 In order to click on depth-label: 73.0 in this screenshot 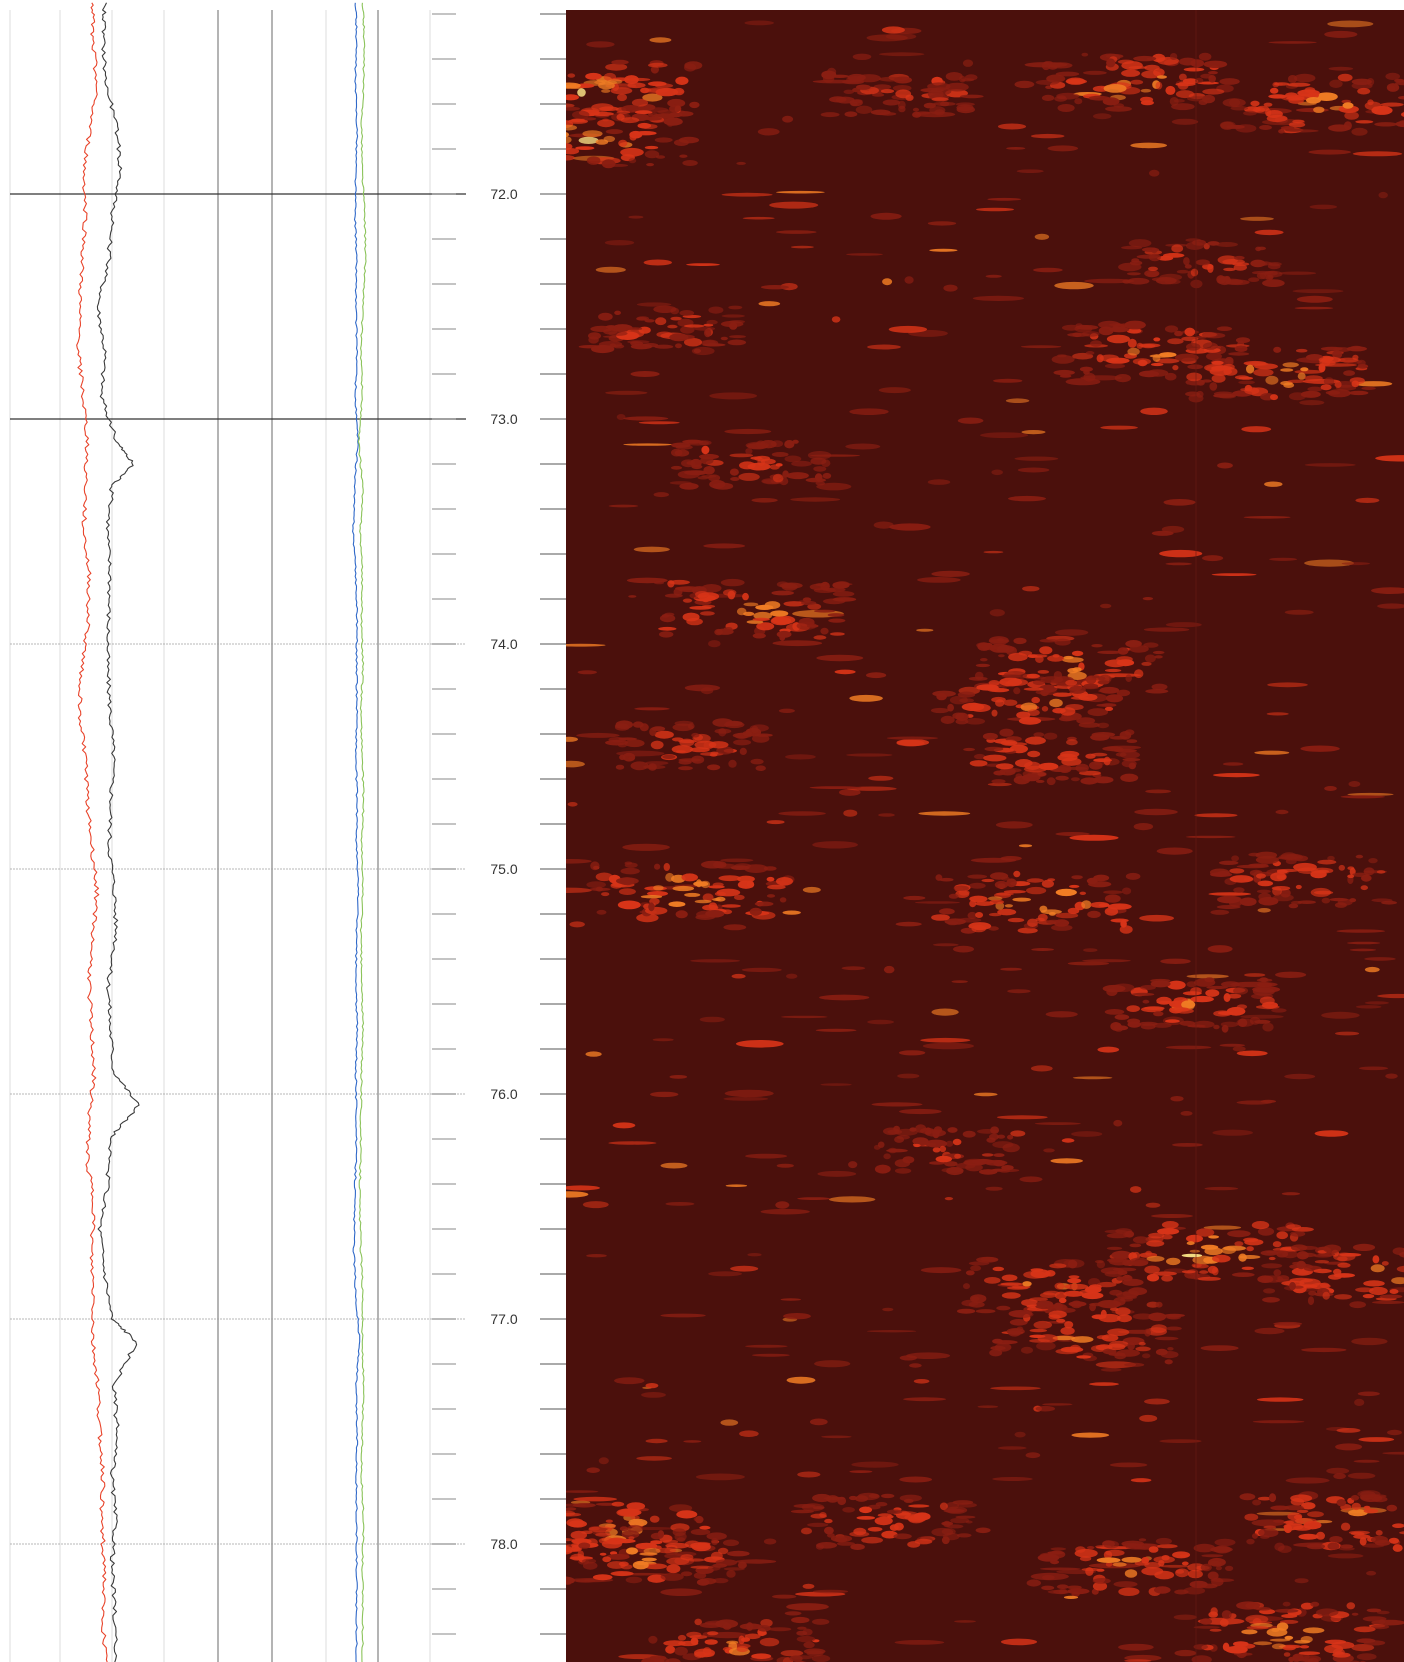, I will do `click(503, 419)`.